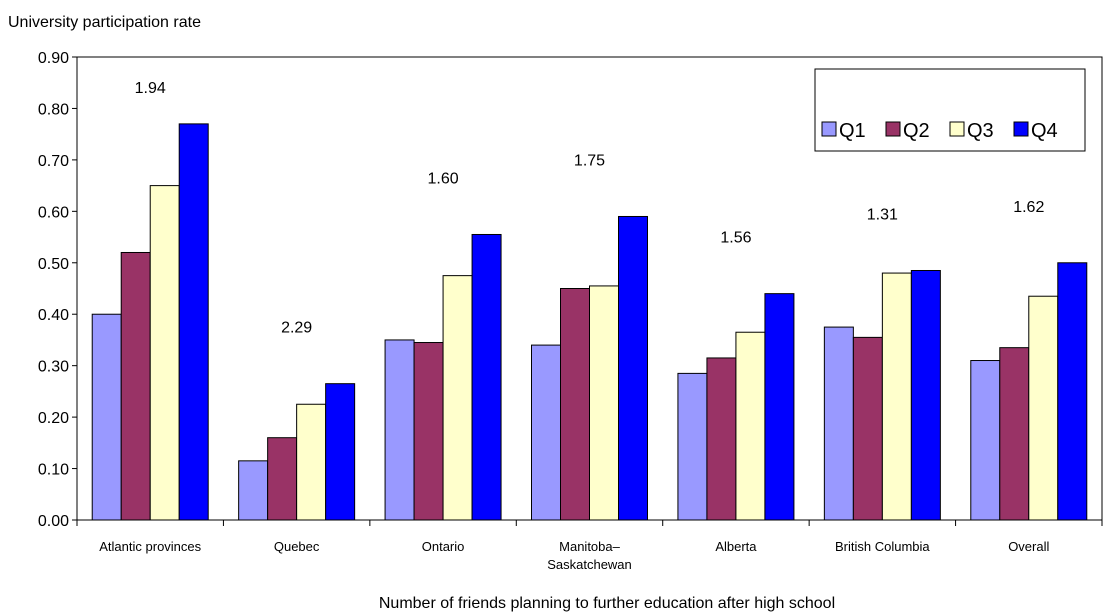 The image size is (1106, 616). I want to click on data-label: 1.31, so click(882, 214).